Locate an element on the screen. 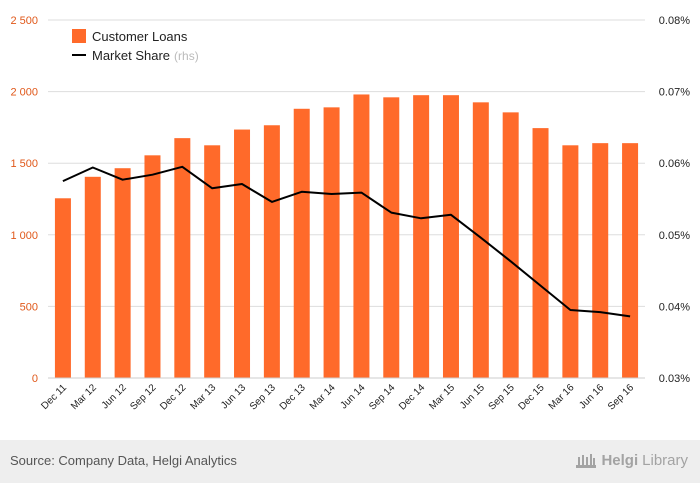  brand-logo: Helgi Library is located at coordinates (631, 460).